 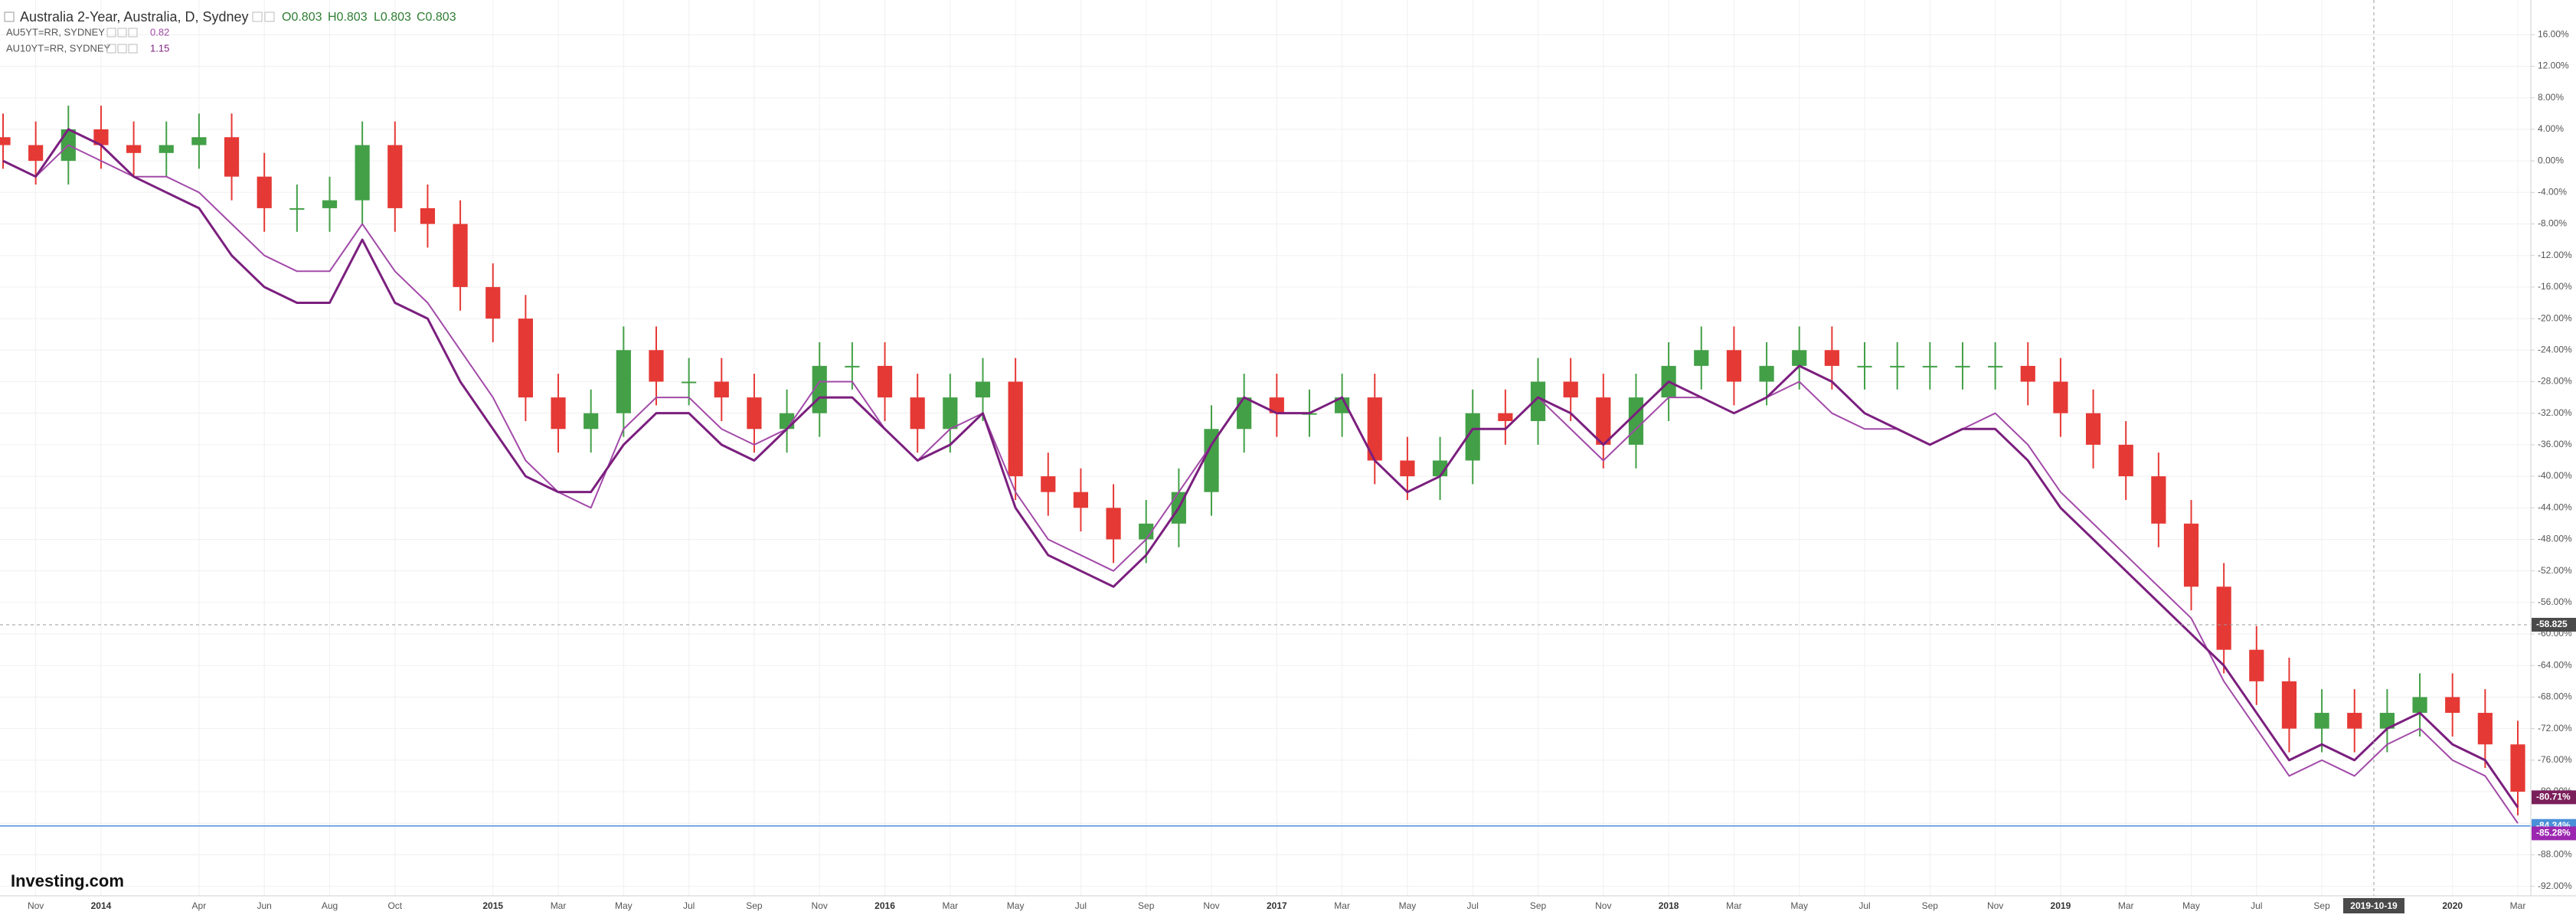 I want to click on settings-icon, so click(x=257, y=16).